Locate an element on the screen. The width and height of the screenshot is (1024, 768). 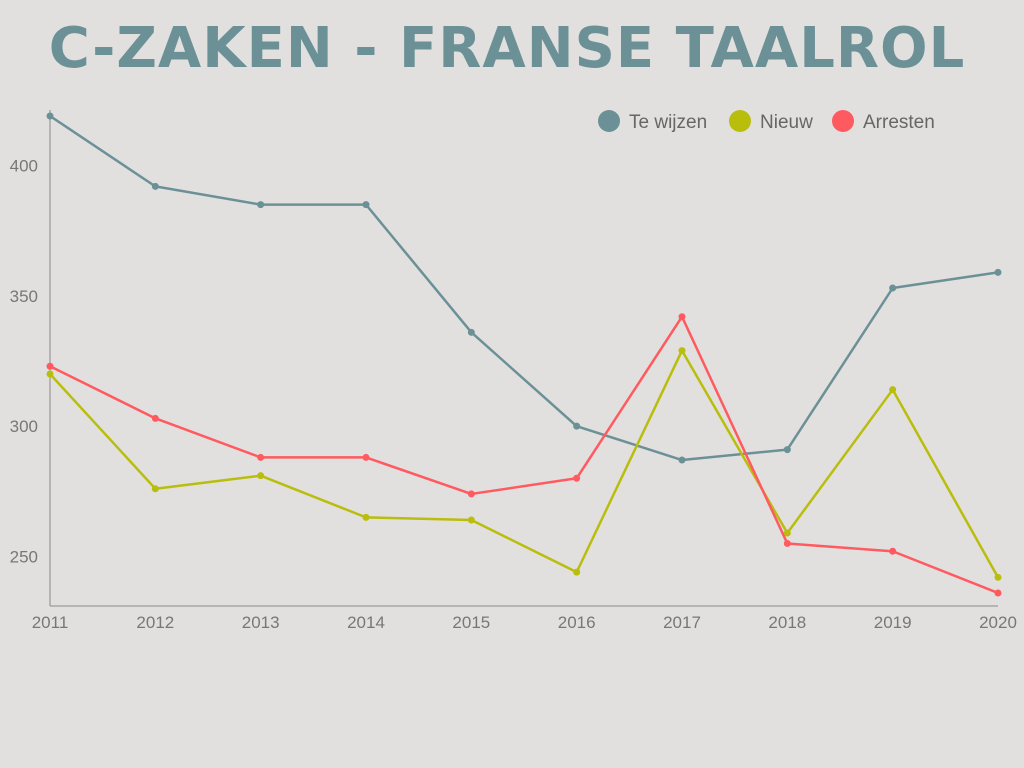
x-tick-label: 2019 is located at coordinates (893, 622).